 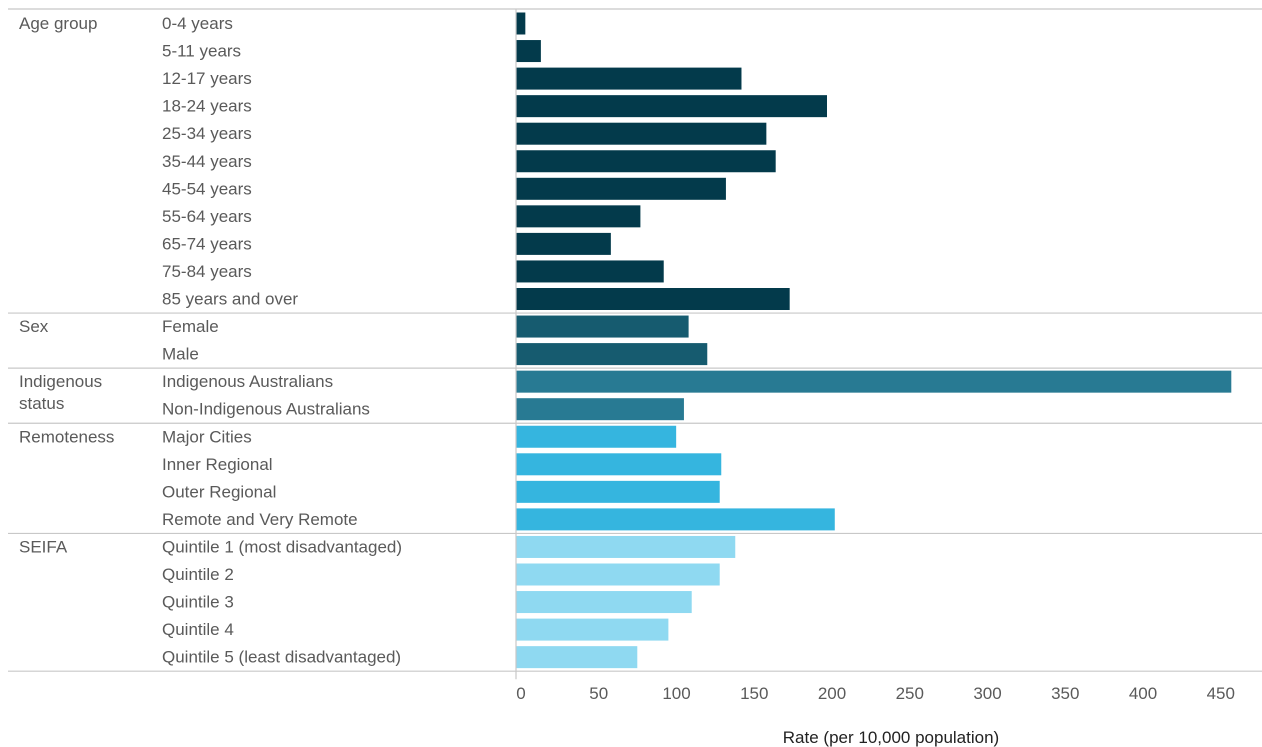 I want to click on bar-female, so click(x=602, y=326).